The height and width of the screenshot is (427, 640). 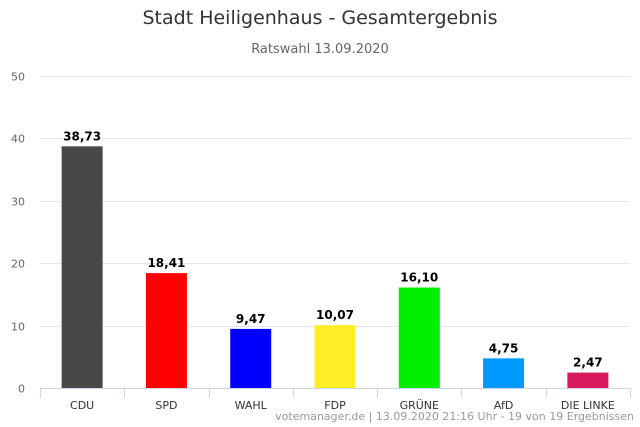 I want to click on bar-afd, so click(x=504, y=373).